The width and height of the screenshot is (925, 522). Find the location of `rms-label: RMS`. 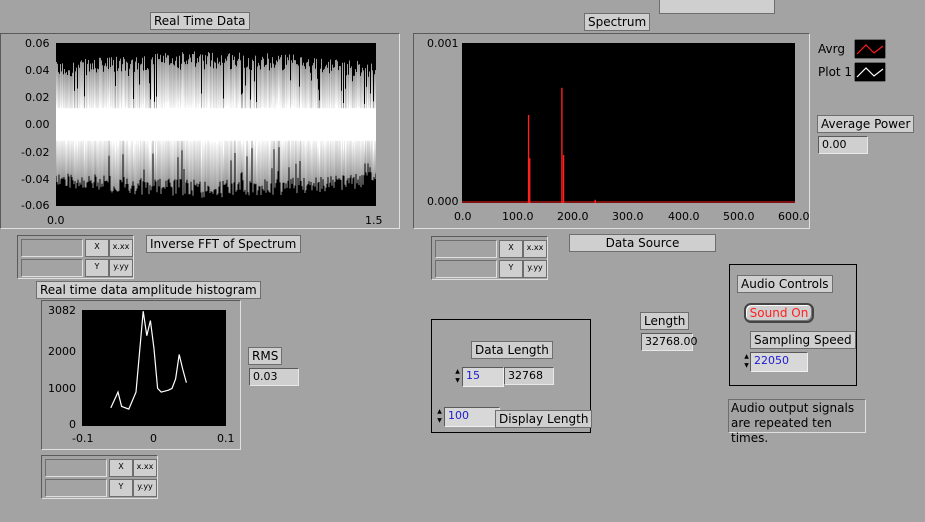

rms-label: RMS is located at coordinates (265, 356).